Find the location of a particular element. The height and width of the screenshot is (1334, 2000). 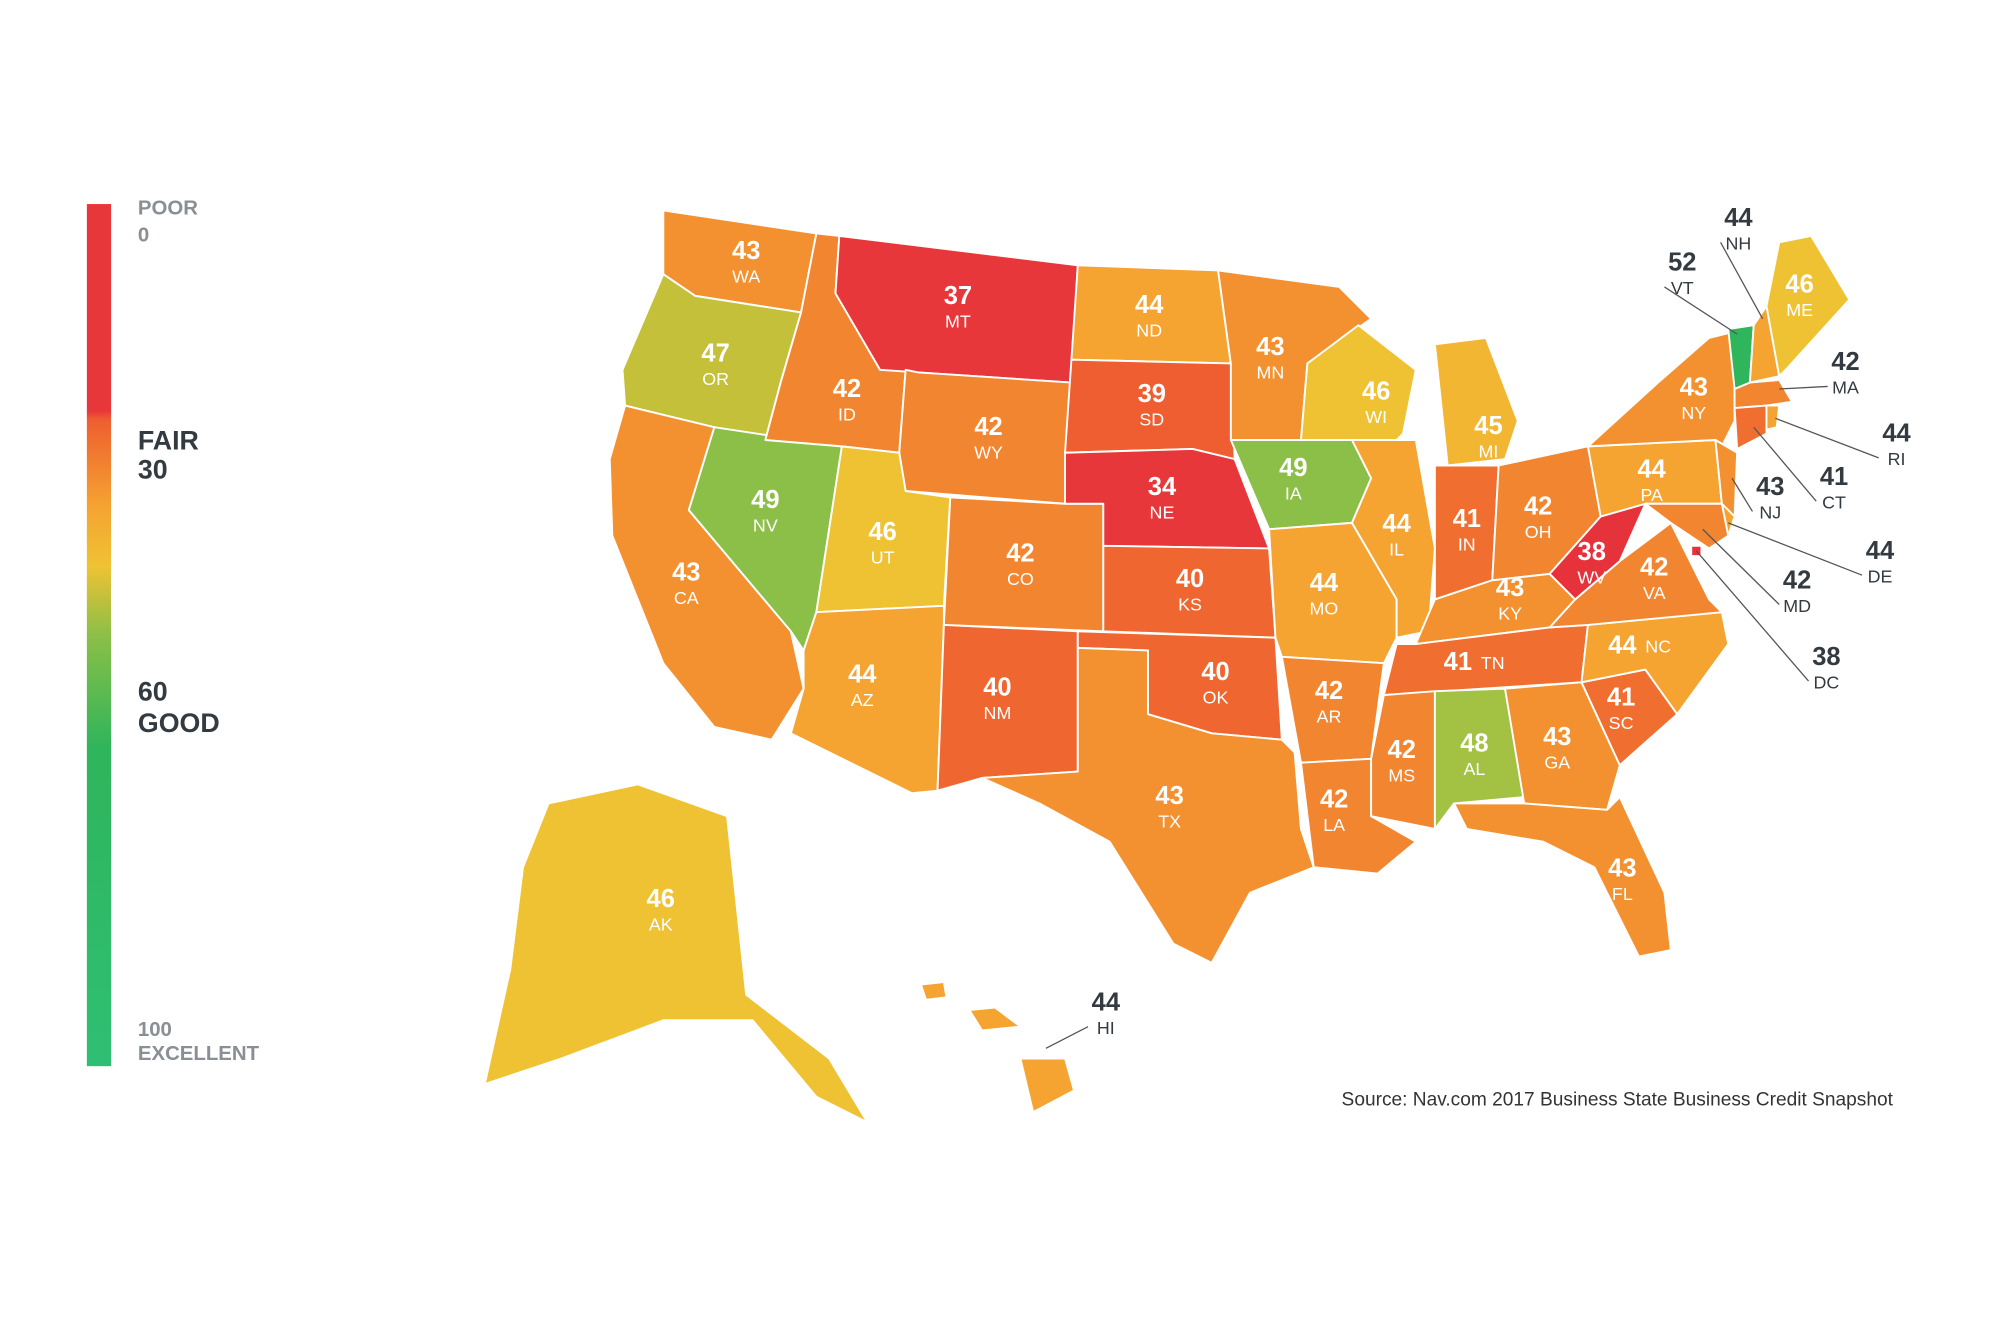

state-abbr: KY is located at coordinates (1510, 613).